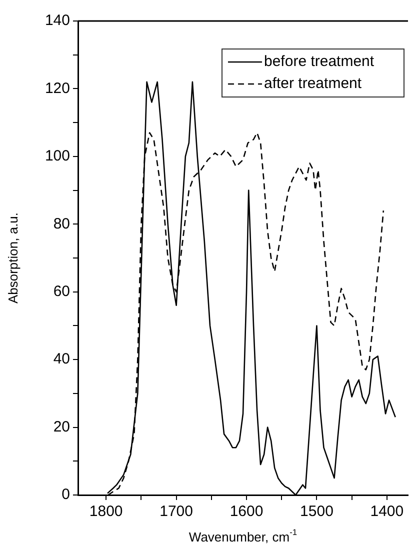 The image size is (412, 552). Describe the element at coordinates (61, 223) in the screenshot. I see `y-tick-label: 80` at that location.